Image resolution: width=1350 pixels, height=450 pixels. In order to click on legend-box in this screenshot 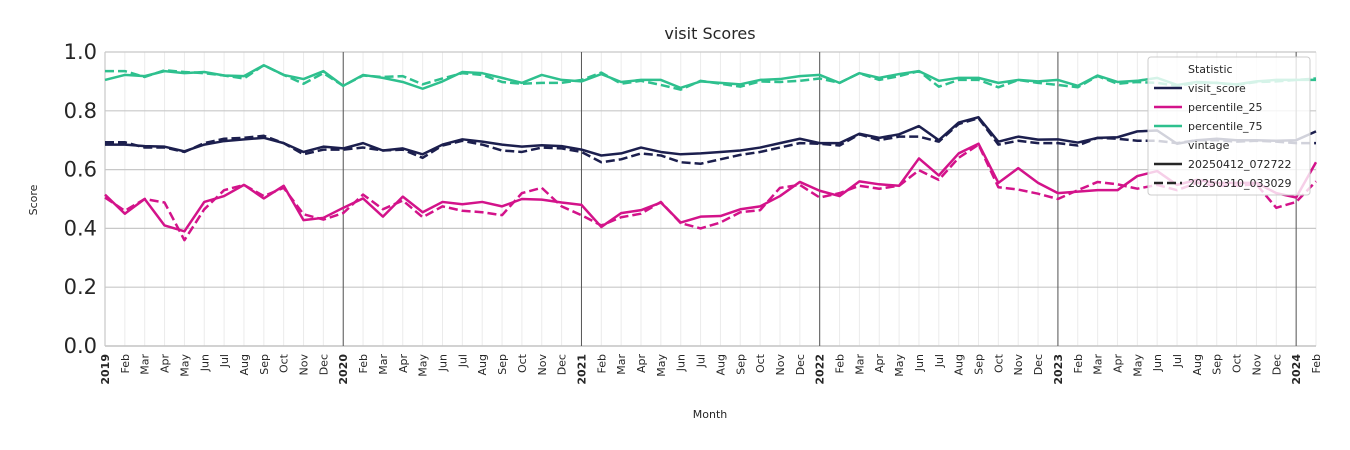, I will do `click(1229, 126)`.